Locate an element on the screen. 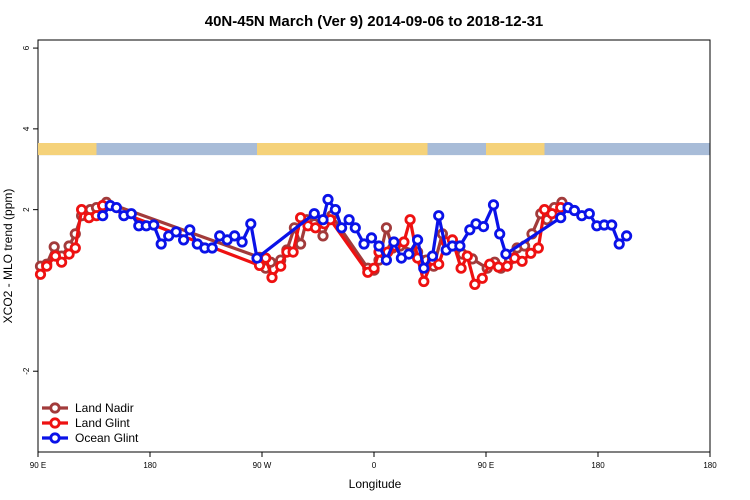 The image size is (750, 500). y-tick-label: 2 is located at coordinates (26, 209).